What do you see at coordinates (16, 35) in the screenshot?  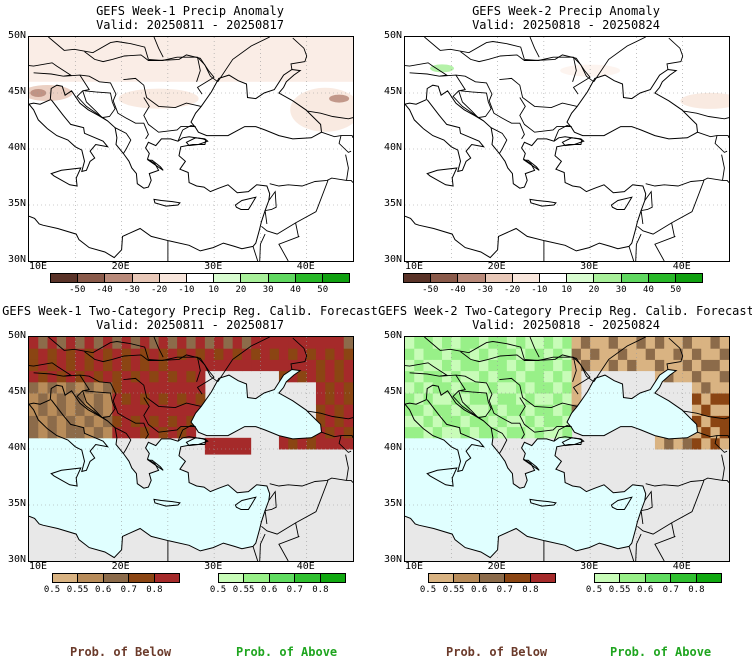 I see `y-tick-label: 50N` at bounding box center [16, 35].